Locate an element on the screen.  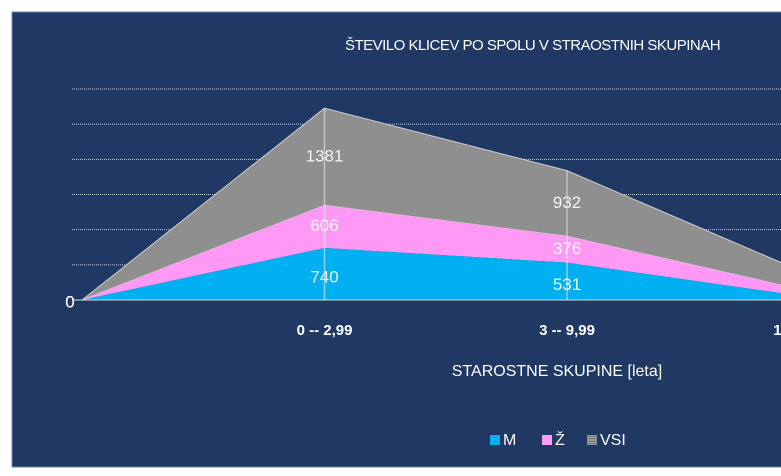
x-tick-label: 10 -- 19,99 is located at coordinates (777, 330).